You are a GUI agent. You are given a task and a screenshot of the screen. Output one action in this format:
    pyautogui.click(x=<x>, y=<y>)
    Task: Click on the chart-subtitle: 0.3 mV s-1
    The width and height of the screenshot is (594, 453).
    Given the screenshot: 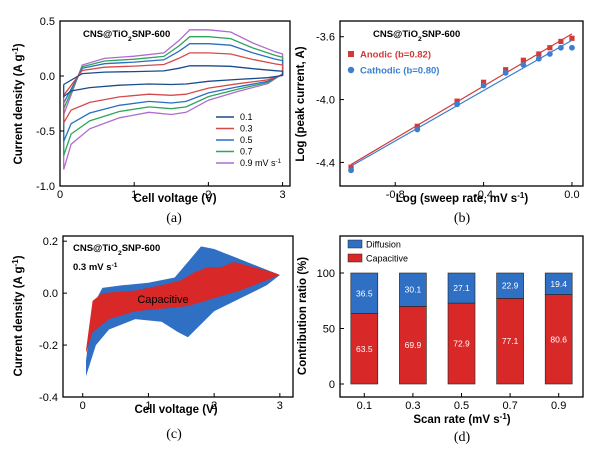 What is the action you would take?
    pyautogui.click(x=95, y=268)
    